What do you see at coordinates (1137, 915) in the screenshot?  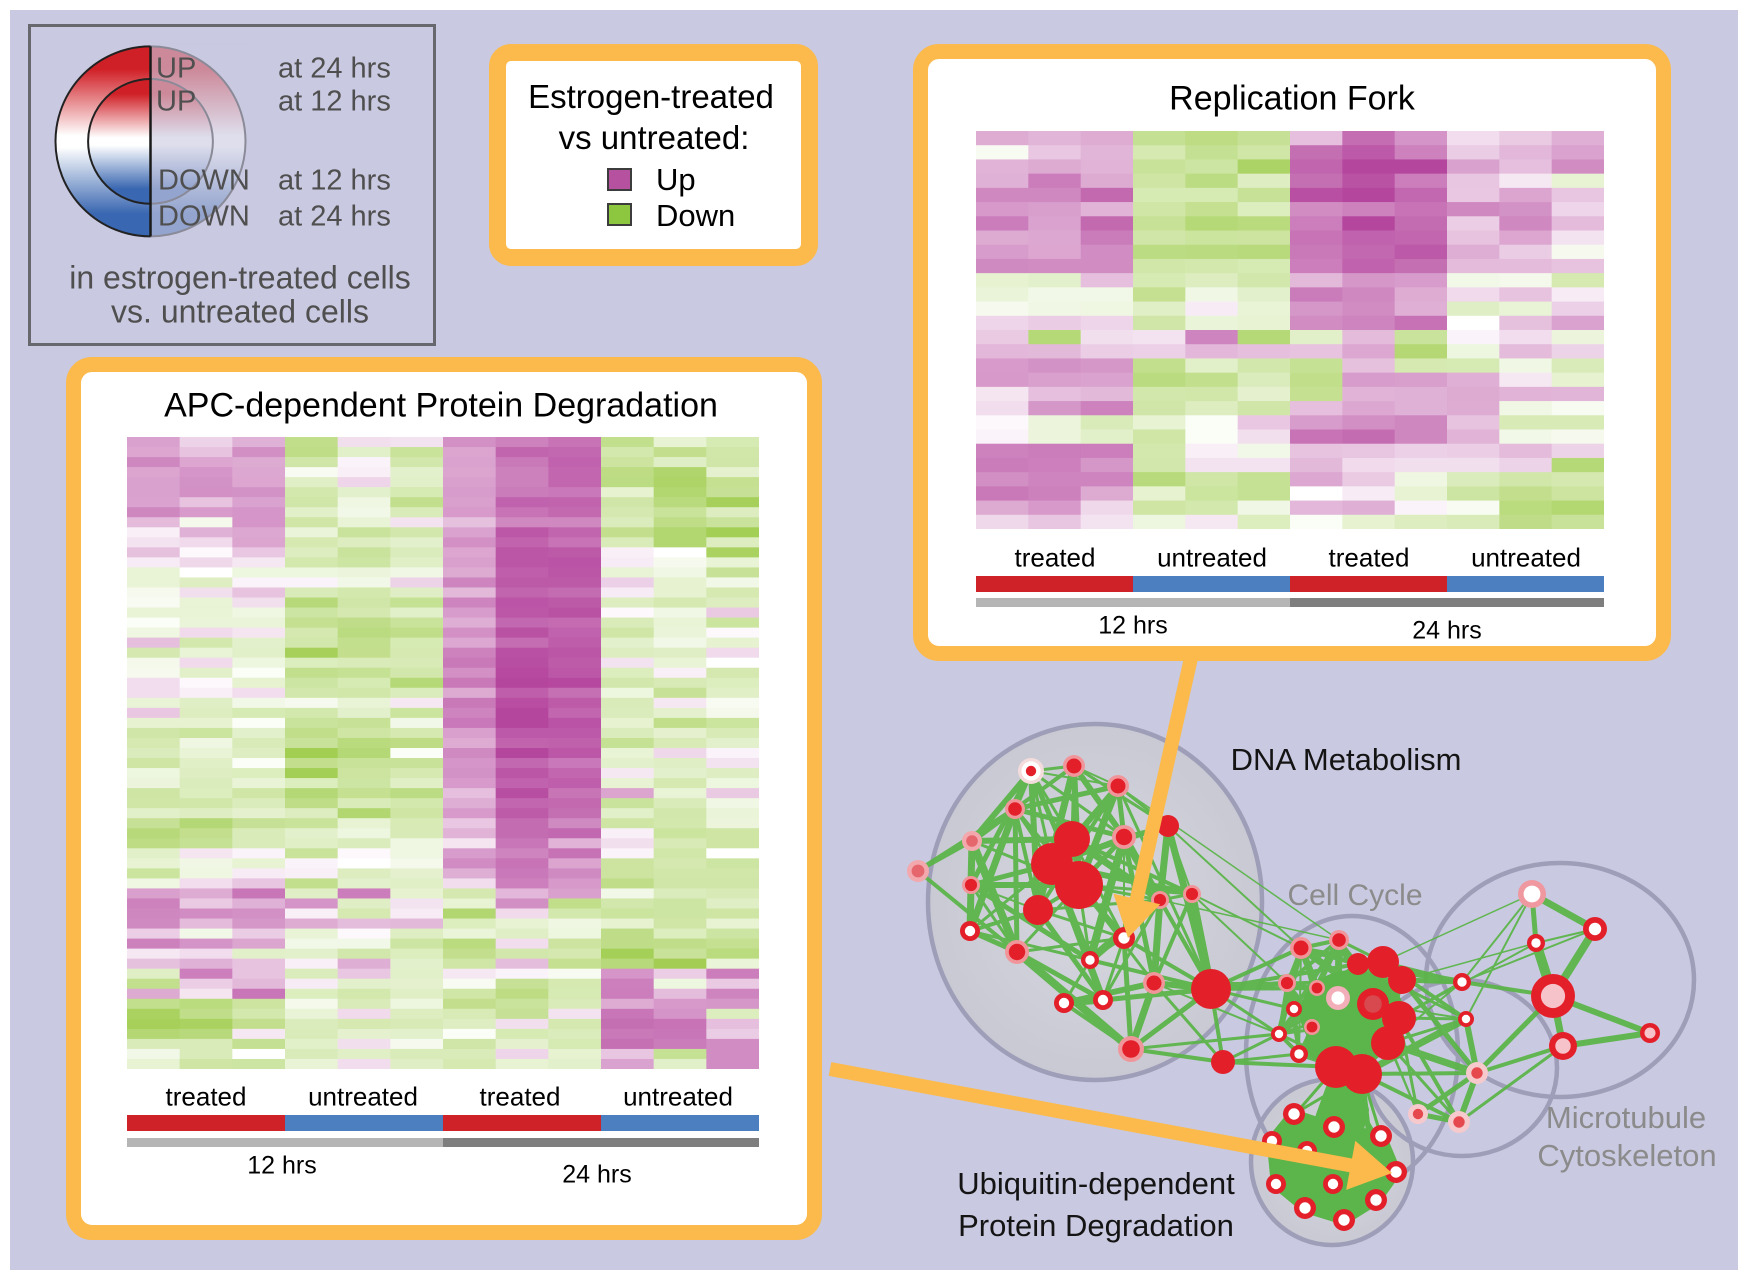 I see `arrow-head` at bounding box center [1137, 915].